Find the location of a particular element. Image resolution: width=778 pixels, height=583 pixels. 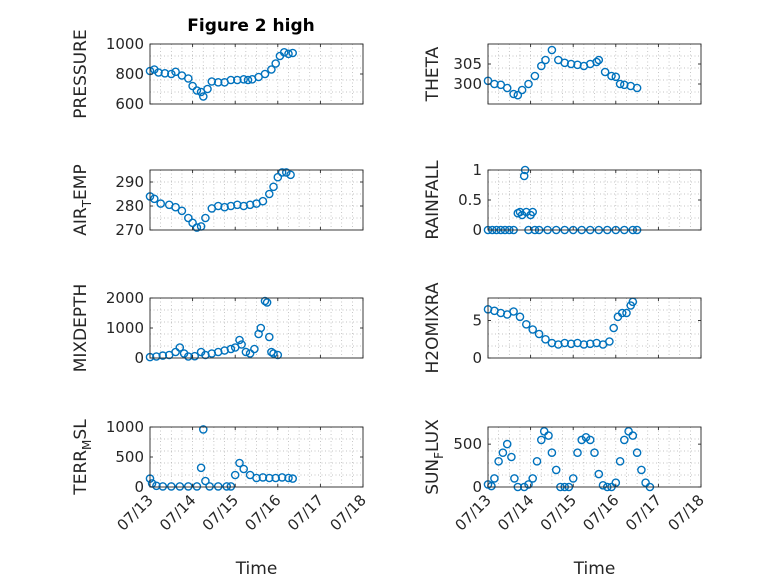

y-axis-label: RAINFALL is located at coordinates (433, 200).